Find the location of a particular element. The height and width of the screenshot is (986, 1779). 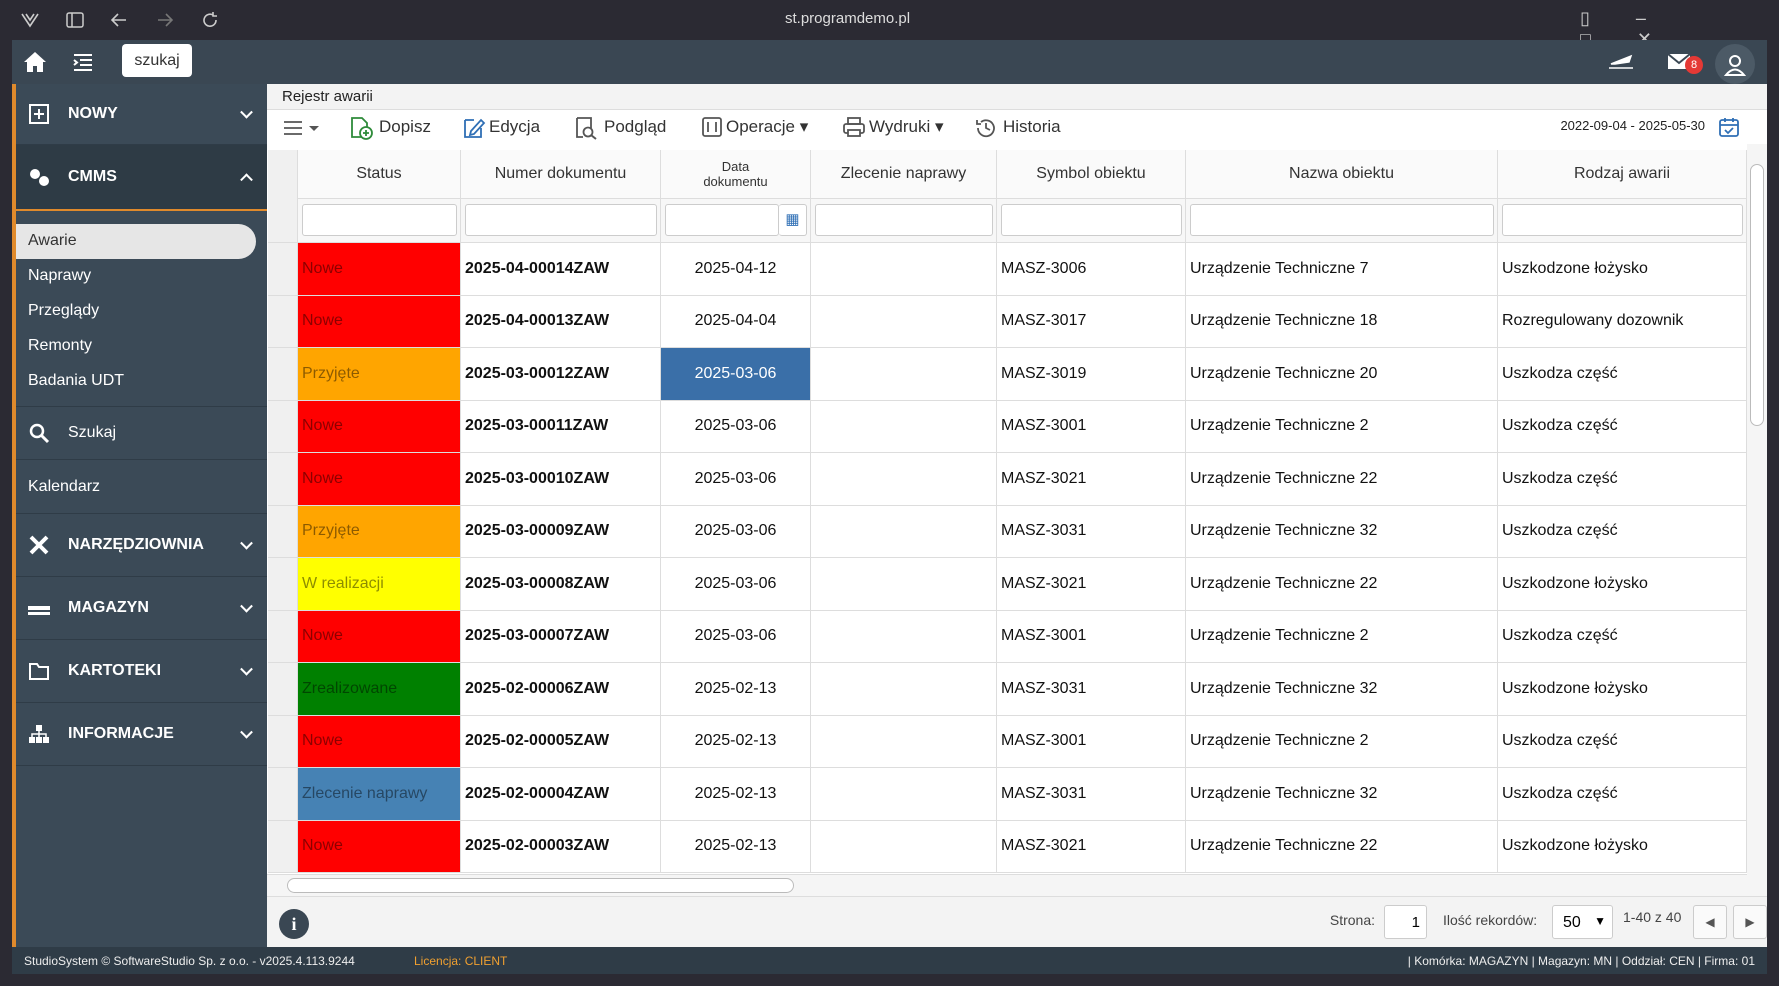

cell-status: W realizacji is located at coordinates (379, 584).